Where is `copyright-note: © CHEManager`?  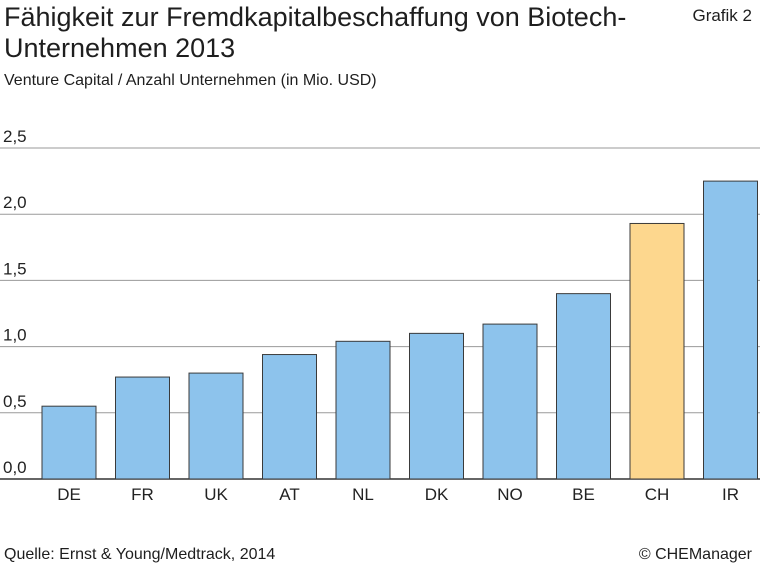
copyright-note: © CHEManager is located at coordinates (695, 554).